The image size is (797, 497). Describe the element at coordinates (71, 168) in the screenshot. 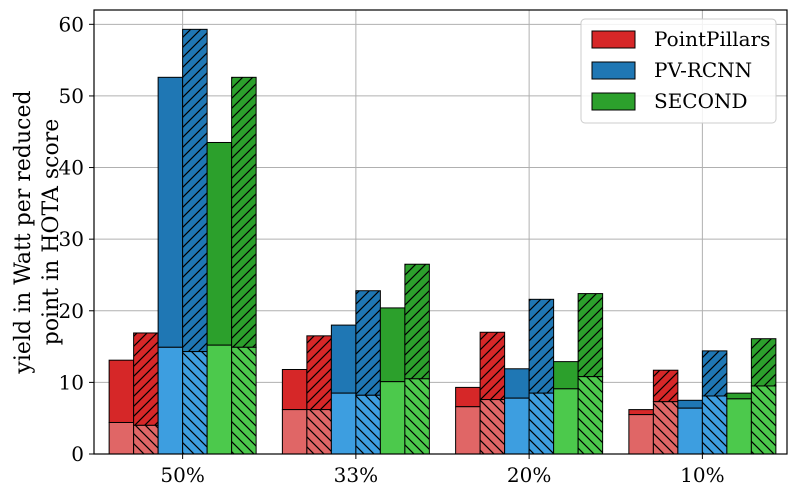

I see `y-tick-label: 40` at that location.